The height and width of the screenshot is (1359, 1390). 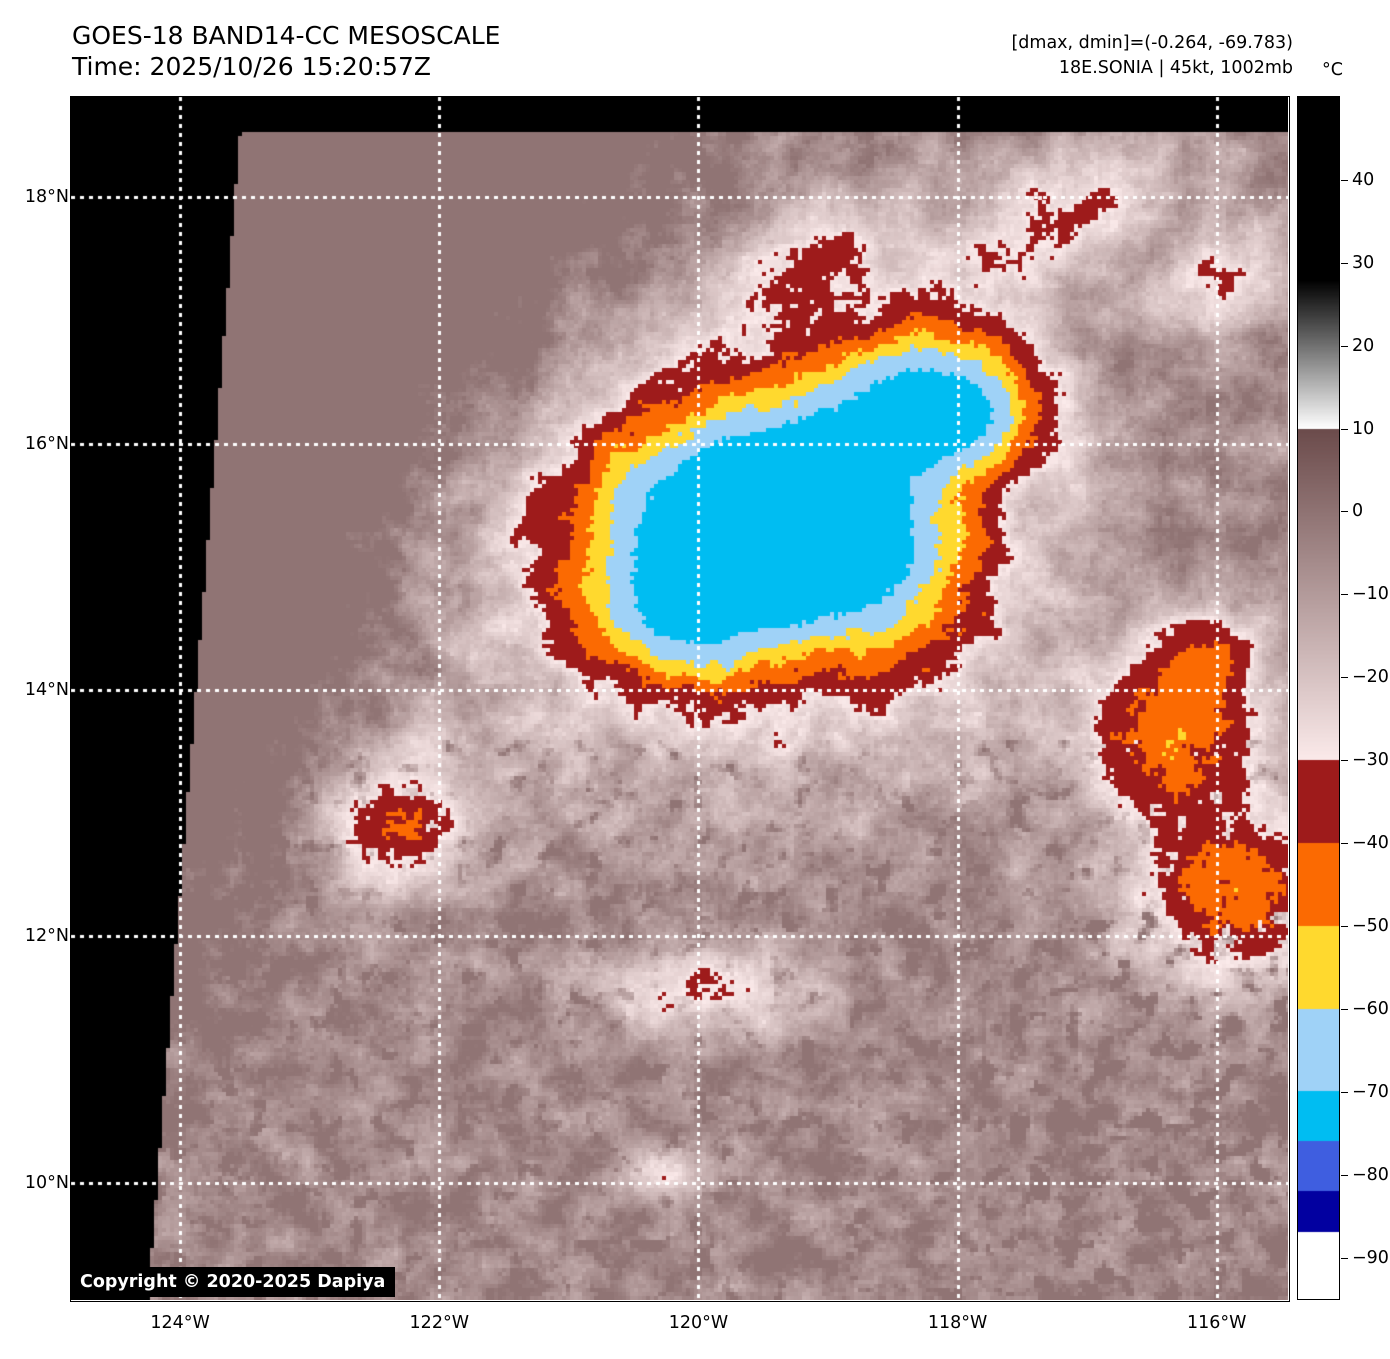 I want to click on colorbar-tick-label: −70, so click(x=1370, y=1091).